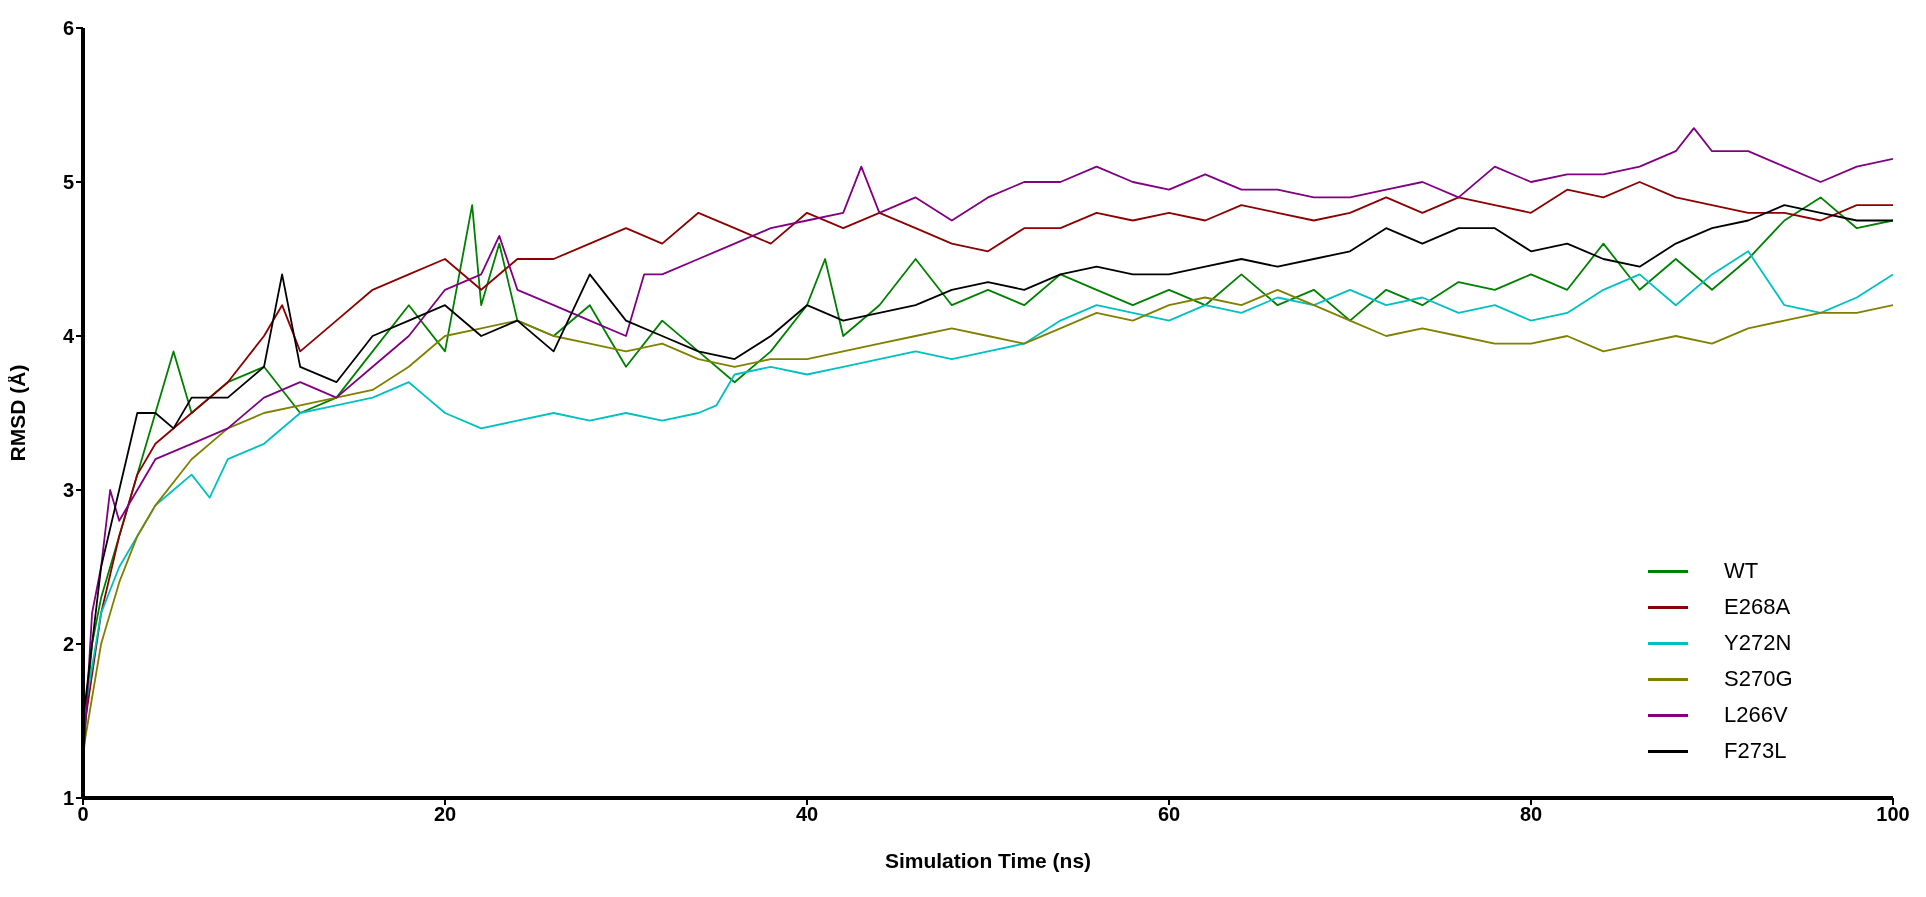 The width and height of the screenshot is (1926, 897). Describe the element at coordinates (1169, 814) in the screenshot. I see `x-tick-label: 60` at that location.